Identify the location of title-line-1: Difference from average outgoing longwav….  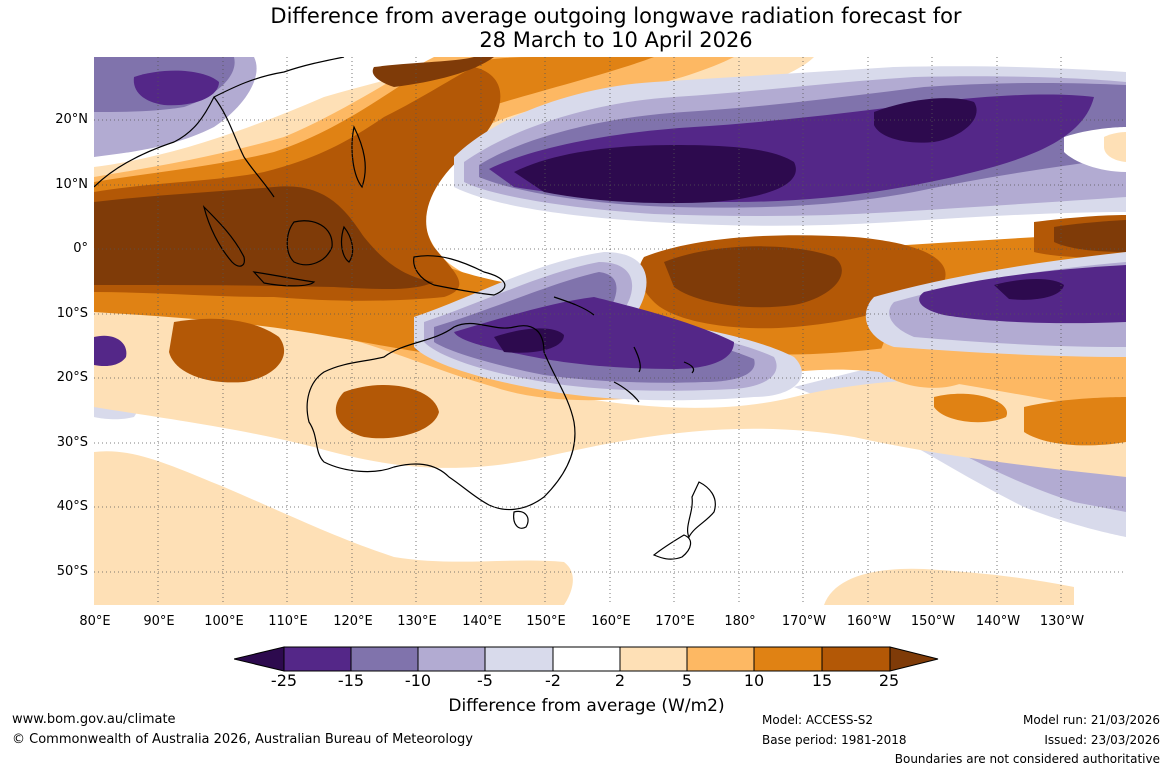
(616, 16).